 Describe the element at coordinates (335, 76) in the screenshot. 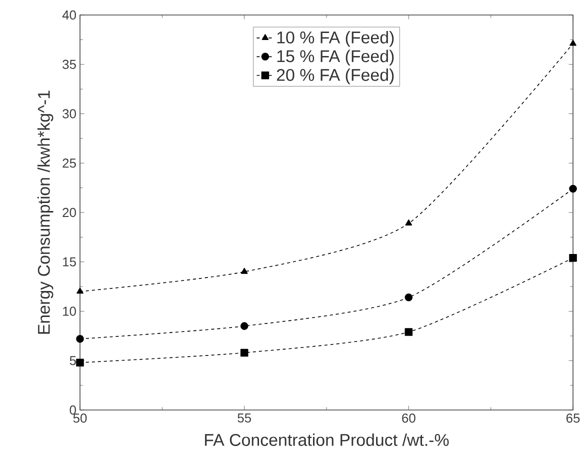

I see `legend-label: 20 % FA (Feed)` at that location.